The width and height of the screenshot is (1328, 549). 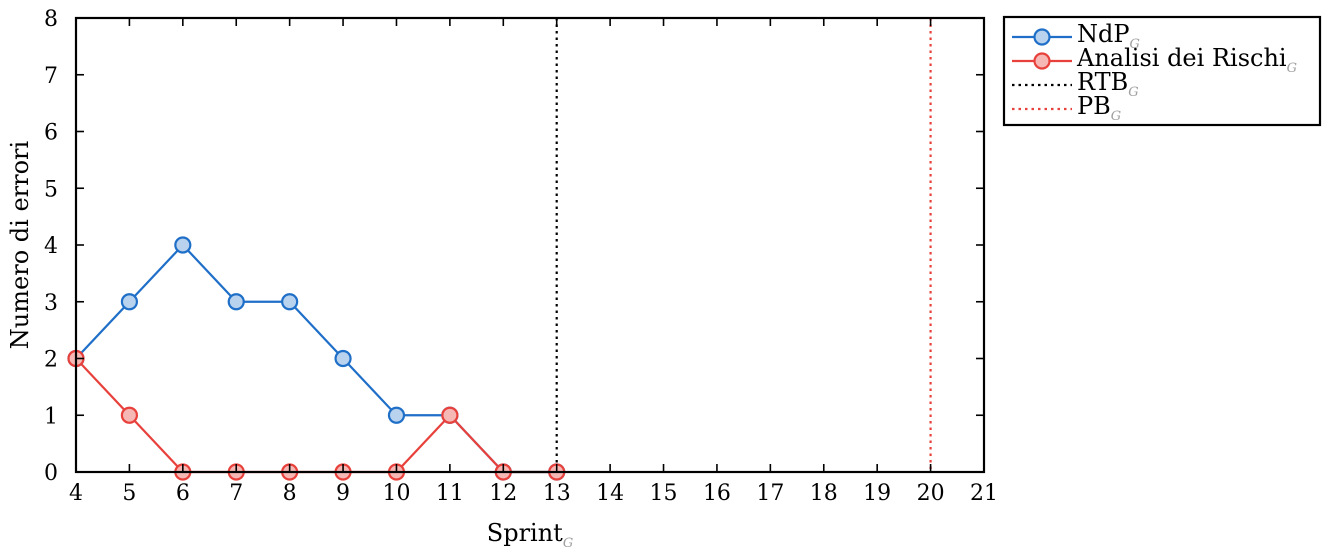 I want to click on legend-label: PBG, so click(x=1099, y=108).